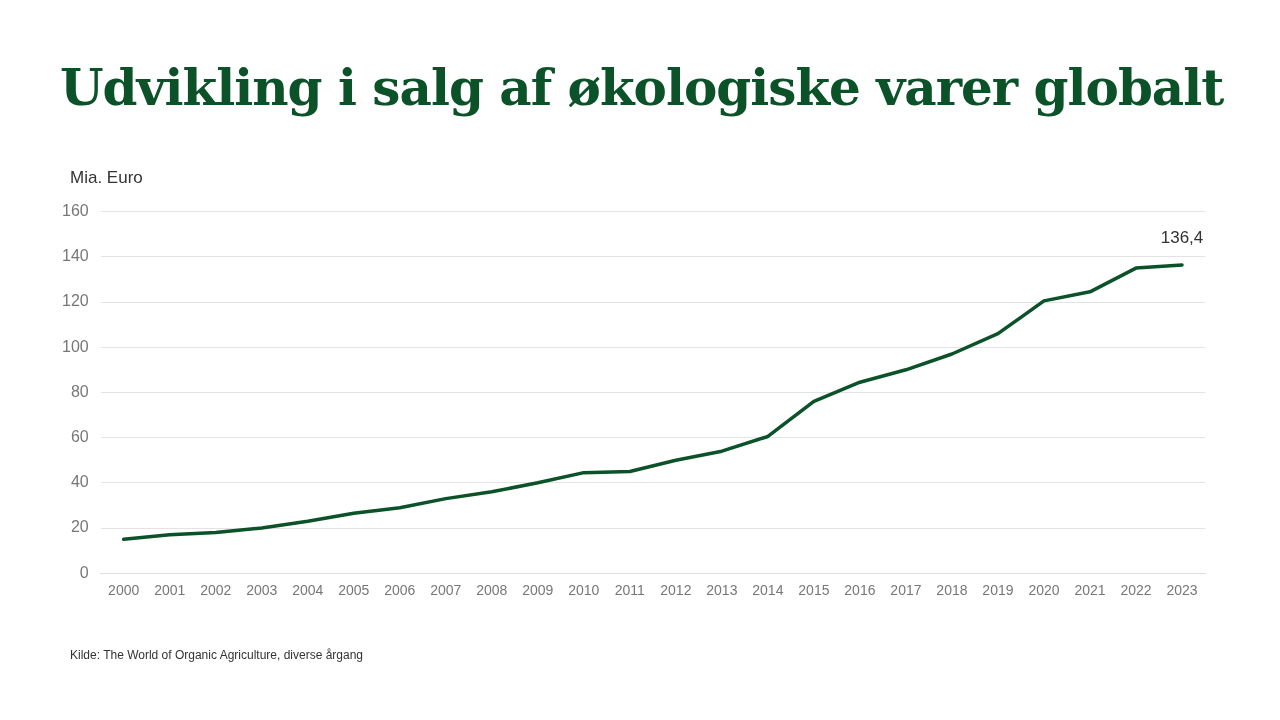 Image resolution: width=1280 pixels, height=720 pixels. Describe the element at coordinates (584, 590) in the screenshot. I see `x-tick-label: 2010` at that location.